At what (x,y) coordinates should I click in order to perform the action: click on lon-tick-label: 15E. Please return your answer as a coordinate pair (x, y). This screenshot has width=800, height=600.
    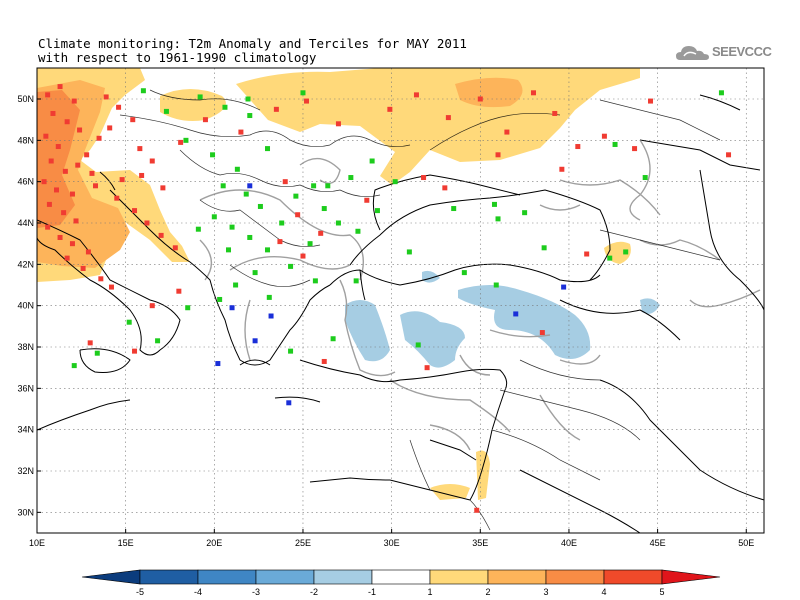
    Looking at the image, I should click on (126, 543).